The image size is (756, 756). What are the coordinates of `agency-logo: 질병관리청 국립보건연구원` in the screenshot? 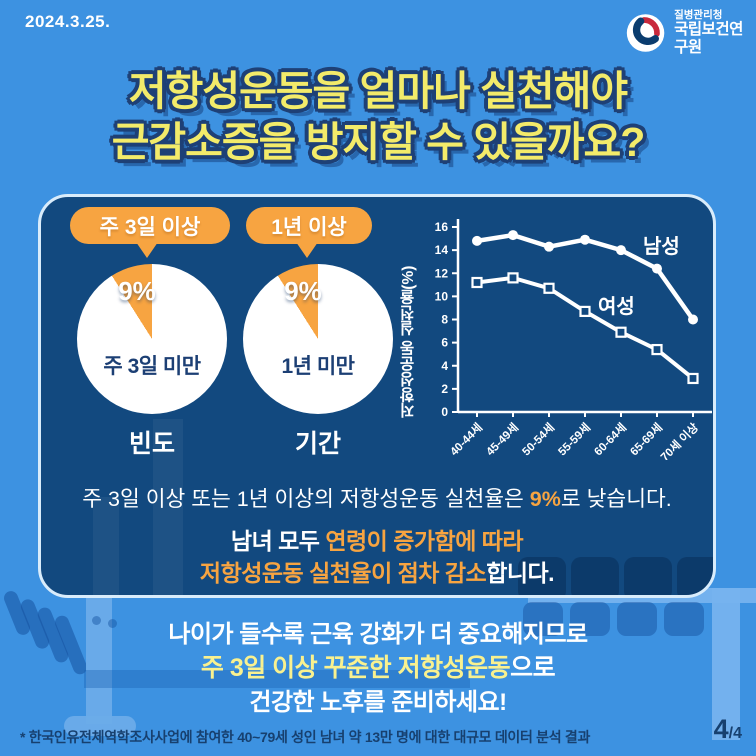 It's located at (691, 33).